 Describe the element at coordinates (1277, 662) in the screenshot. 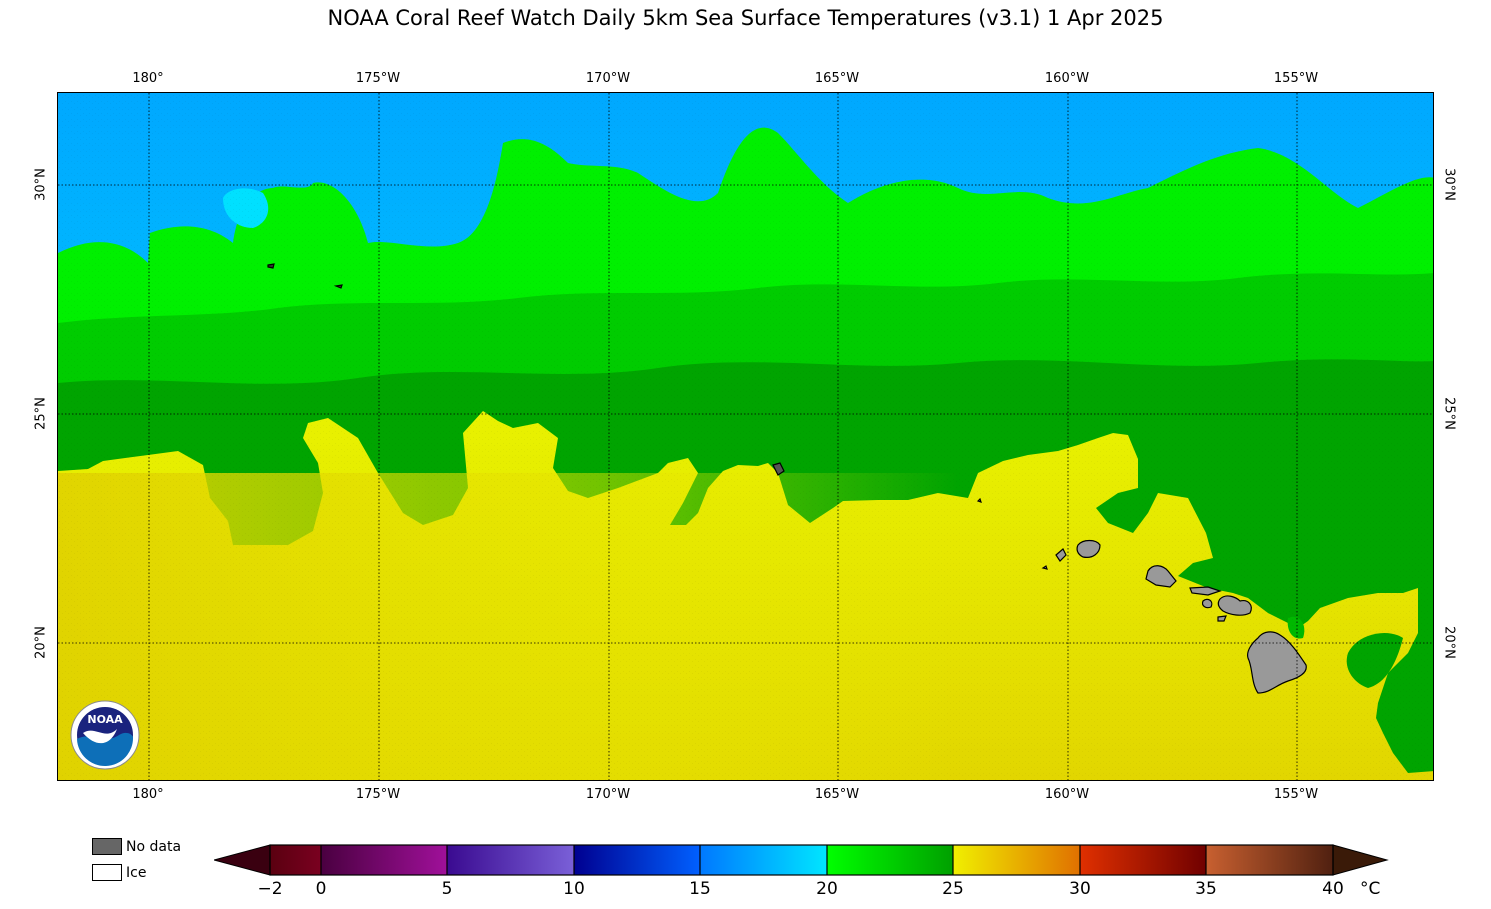

I see `island-hawaii` at that location.